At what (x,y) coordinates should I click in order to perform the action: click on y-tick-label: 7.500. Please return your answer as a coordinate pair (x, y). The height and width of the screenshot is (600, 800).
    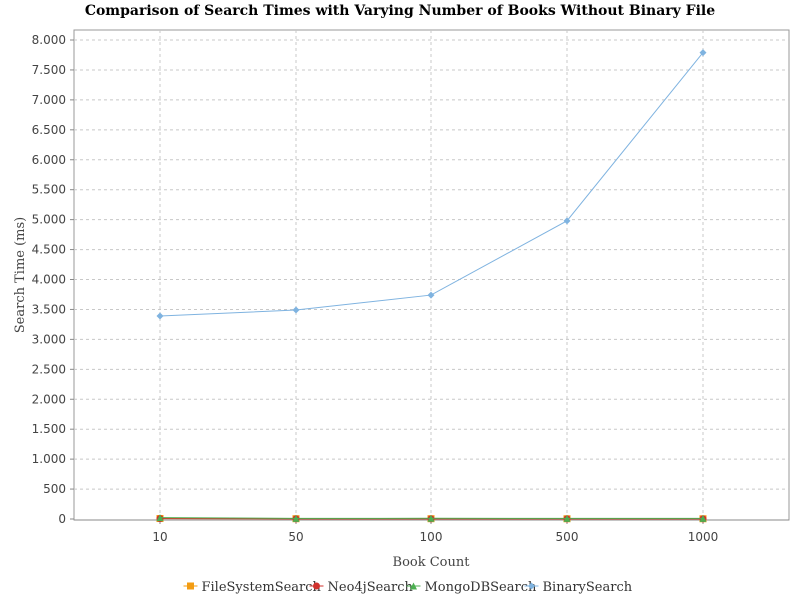
    Looking at the image, I should click on (49, 70).